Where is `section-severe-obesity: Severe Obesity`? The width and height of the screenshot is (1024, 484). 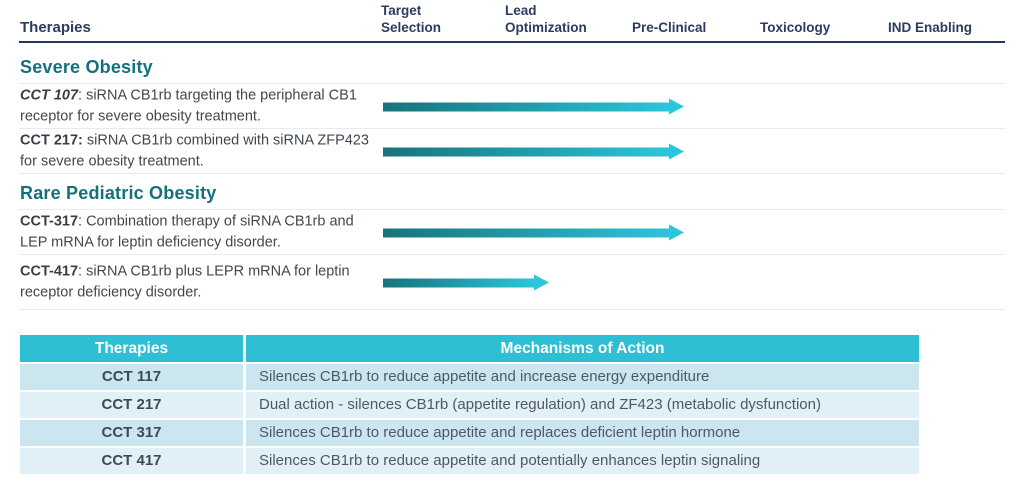
section-severe-obesity: Severe Obesity is located at coordinates (512, 63).